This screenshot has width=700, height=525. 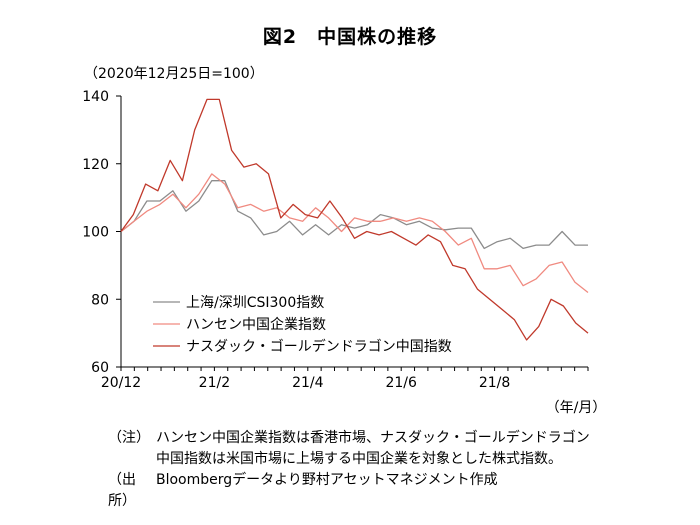 I want to click on legend-label: ナスダック・ゴールデンドラゴン中国指数, so click(x=319, y=346).